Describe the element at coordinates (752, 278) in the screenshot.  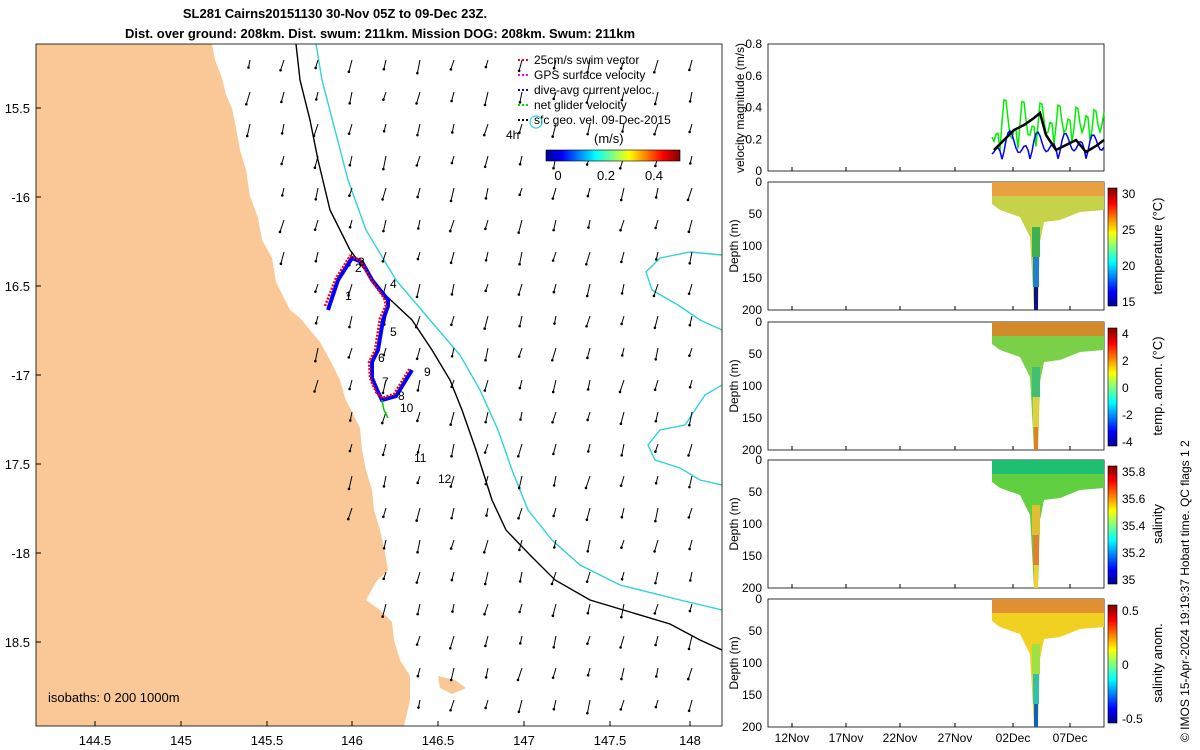
I see `svg-text: 150` at that location.